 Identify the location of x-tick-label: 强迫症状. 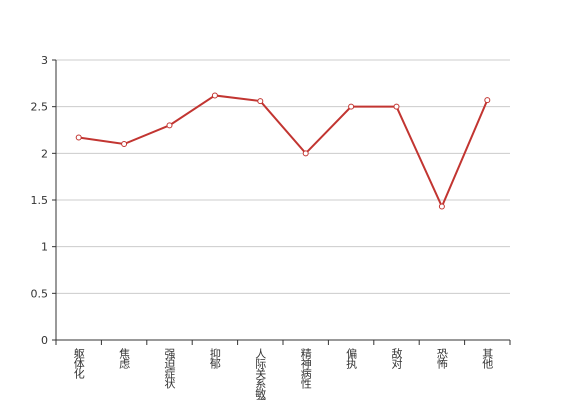
(169, 368).